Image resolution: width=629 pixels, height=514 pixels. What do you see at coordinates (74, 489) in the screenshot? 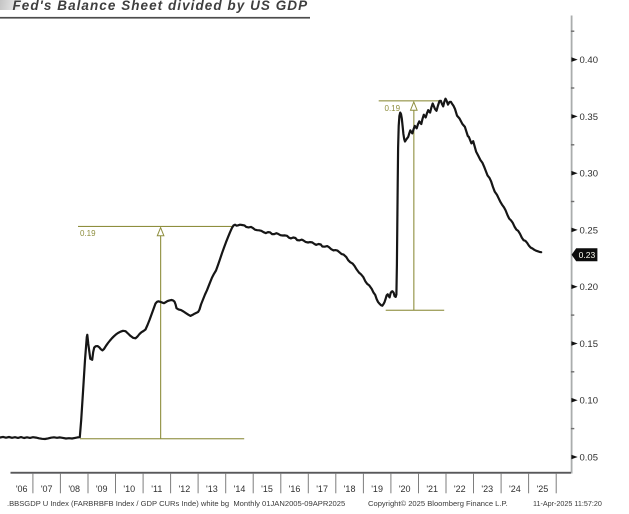
I see `svg-text: '08` at bounding box center [74, 489].